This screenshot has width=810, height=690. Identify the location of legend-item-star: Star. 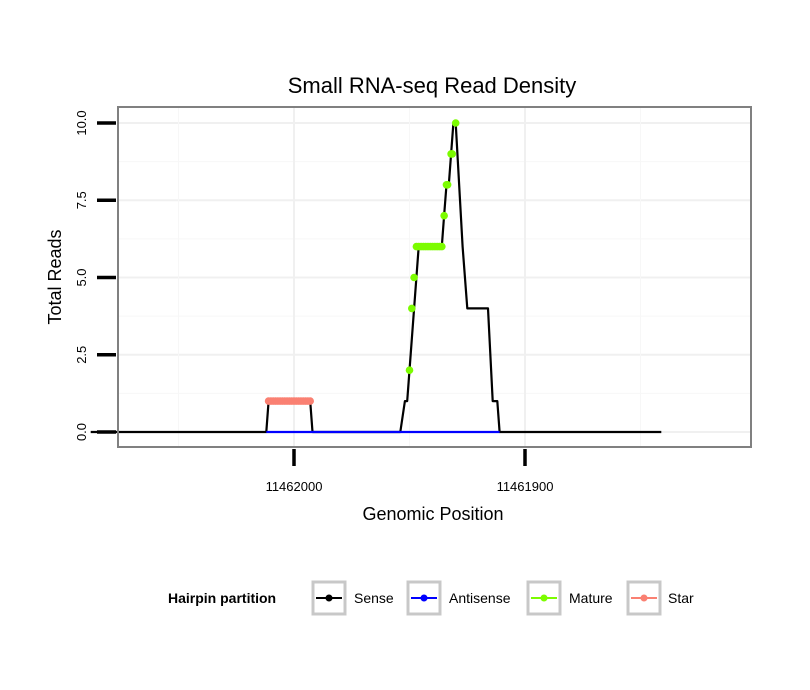
(660, 598).